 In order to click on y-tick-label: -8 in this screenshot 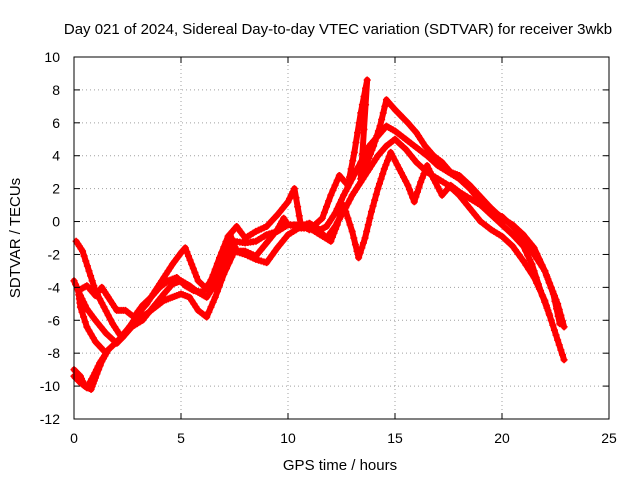, I will do `click(54, 353)`.